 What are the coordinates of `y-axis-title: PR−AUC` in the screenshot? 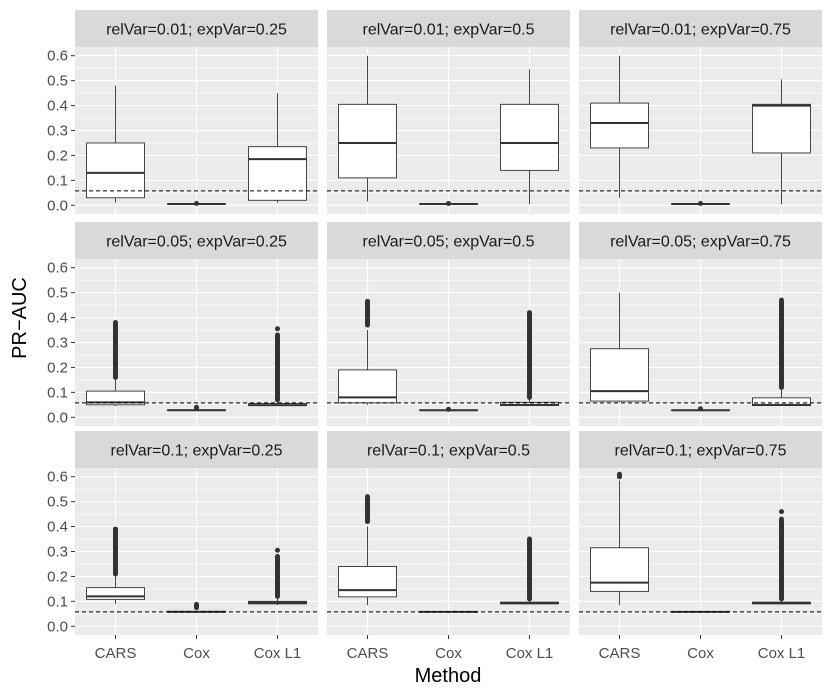 It's located at (20, 318).